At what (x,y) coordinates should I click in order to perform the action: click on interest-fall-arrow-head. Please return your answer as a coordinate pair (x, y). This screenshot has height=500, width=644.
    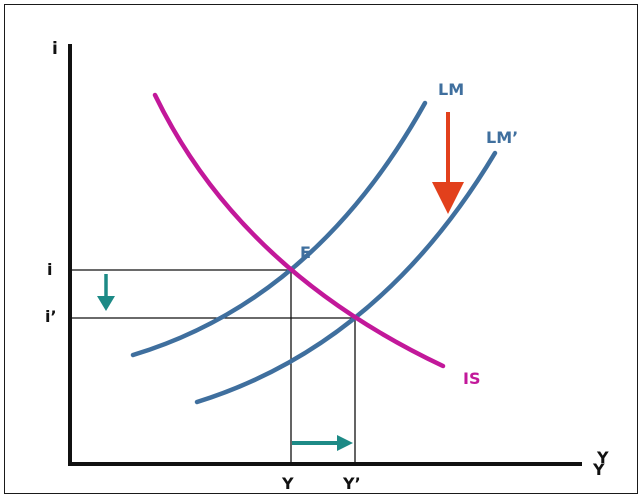
    Looking at the image, I should click on (106, 303).